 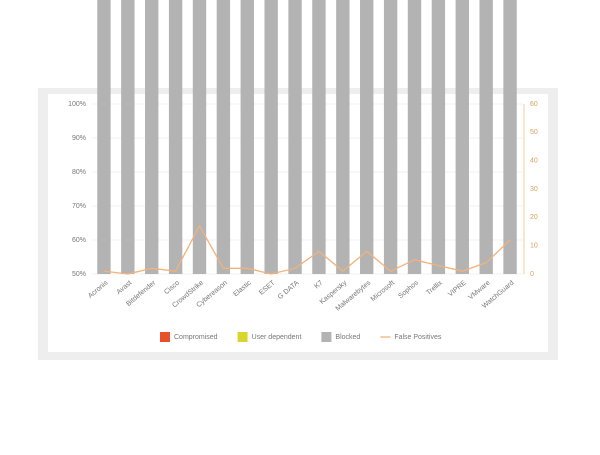 What do you see at coordinates (534, 104) in the screenshot?
I see `y2-tick-label: 60` at bounding box center [534, 104].